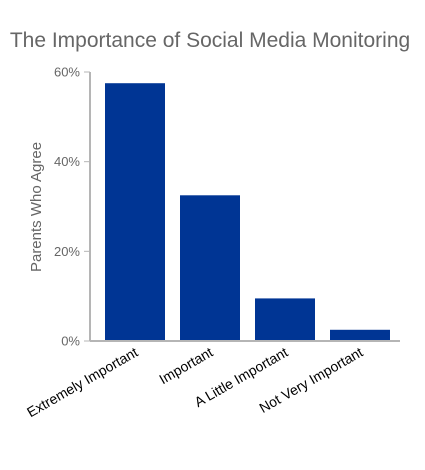 Image resolution: width=425 pixels, height=470 pixels. What do you see at coordinates (360, 335) in the screenshot?
I see `bar-not-very-important` at bounding box center [360, 335].